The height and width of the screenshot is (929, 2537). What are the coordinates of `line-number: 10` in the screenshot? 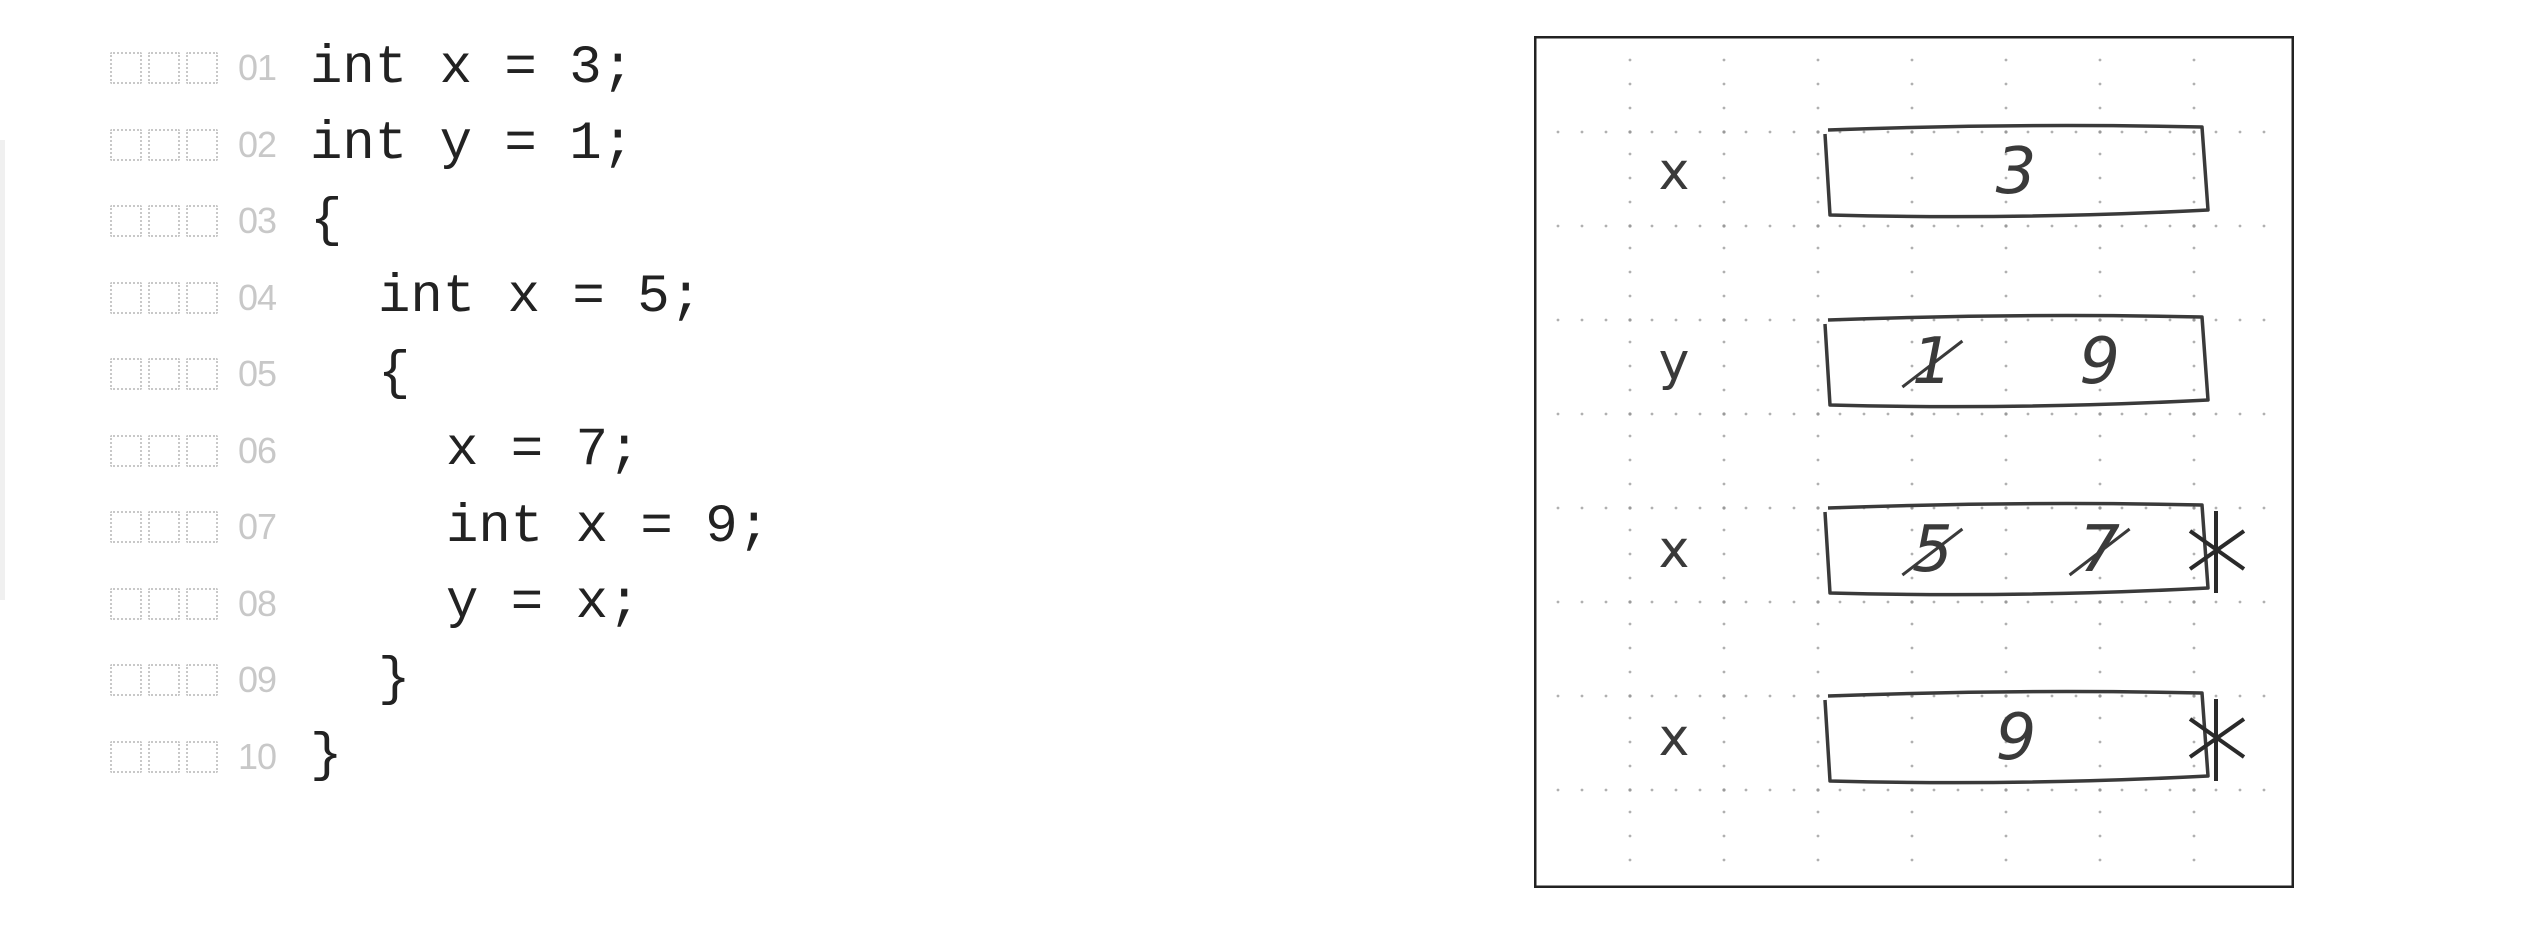 It's located at (257, 756).